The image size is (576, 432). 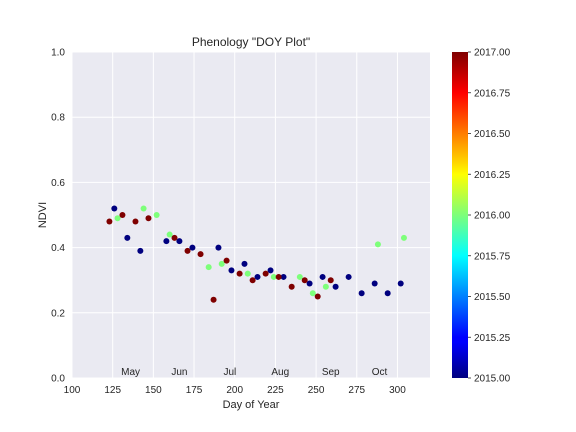 I want to click on colorbar-tick-label: 2016.00, so click(x=492, y=216).